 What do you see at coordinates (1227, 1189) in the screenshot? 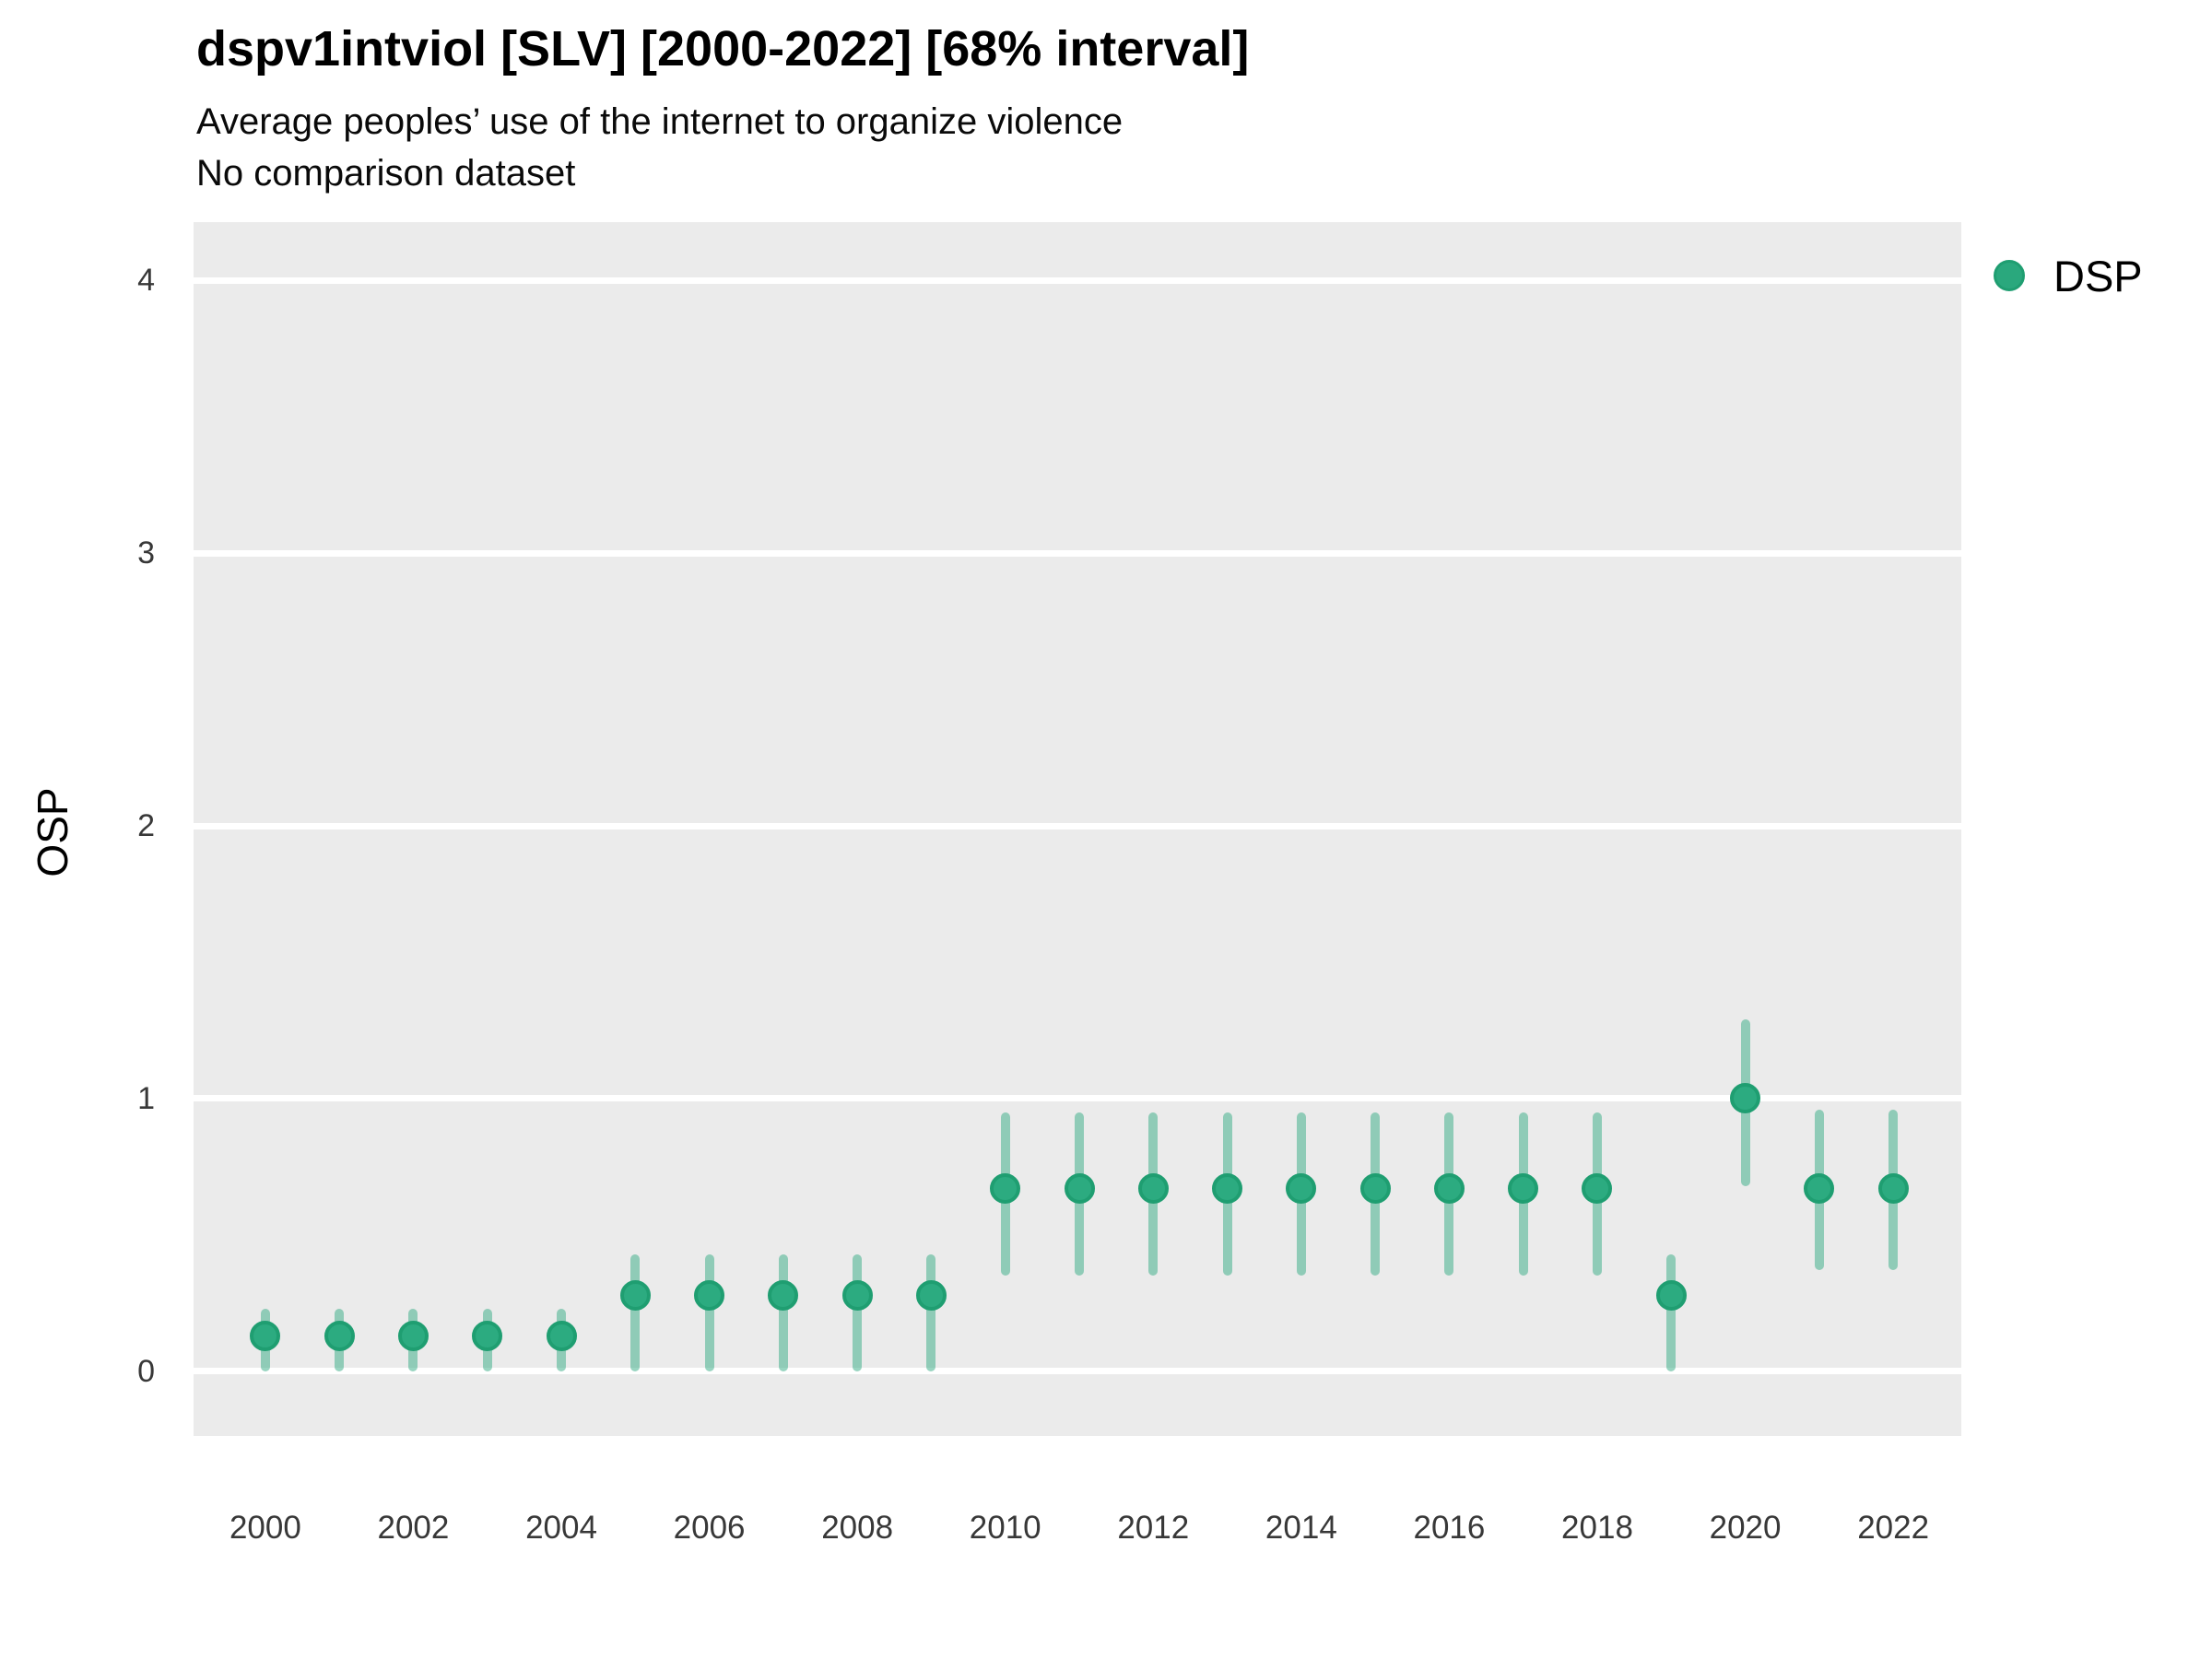
I see `point-marker-2013` at bounding box center [1227, 1189].